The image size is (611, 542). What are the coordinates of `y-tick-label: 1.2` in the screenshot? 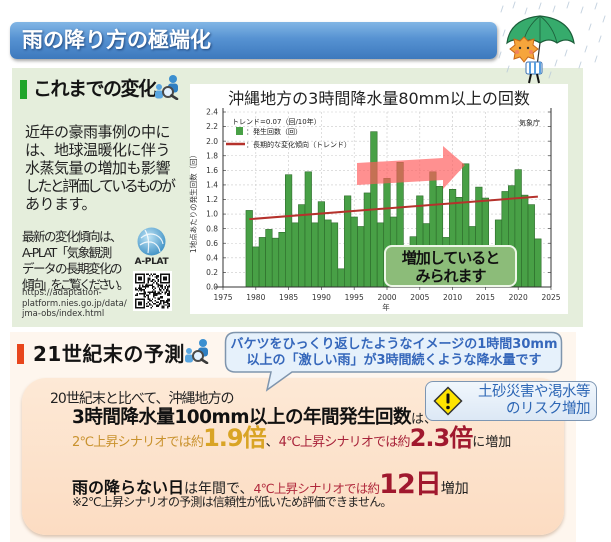 It's located at (212, 199).